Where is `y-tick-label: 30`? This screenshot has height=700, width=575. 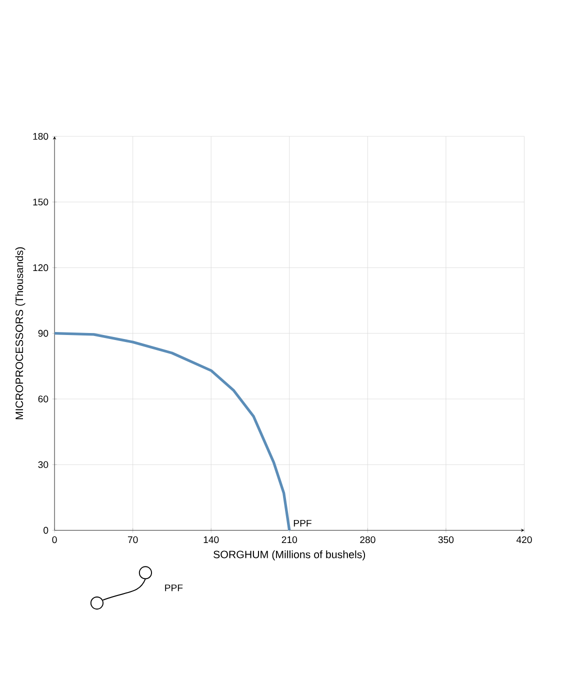 y-tick-label: 30 is located at coordinates (43, 464).